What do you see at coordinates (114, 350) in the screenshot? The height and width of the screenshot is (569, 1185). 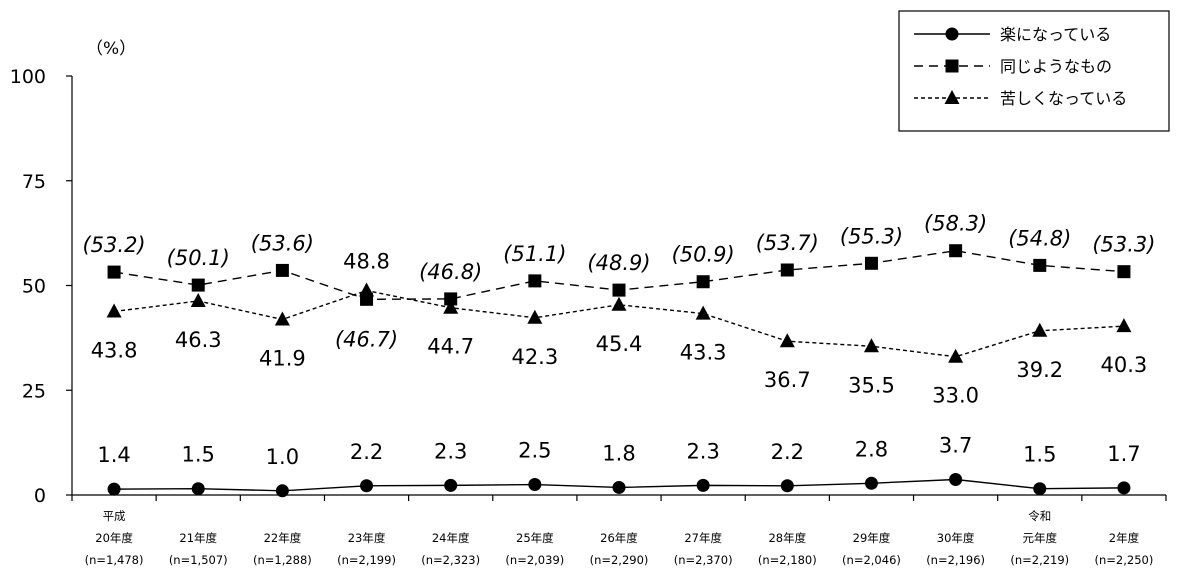 I see `data-label-series-2: 43.8` at bounding box center [114, 350].